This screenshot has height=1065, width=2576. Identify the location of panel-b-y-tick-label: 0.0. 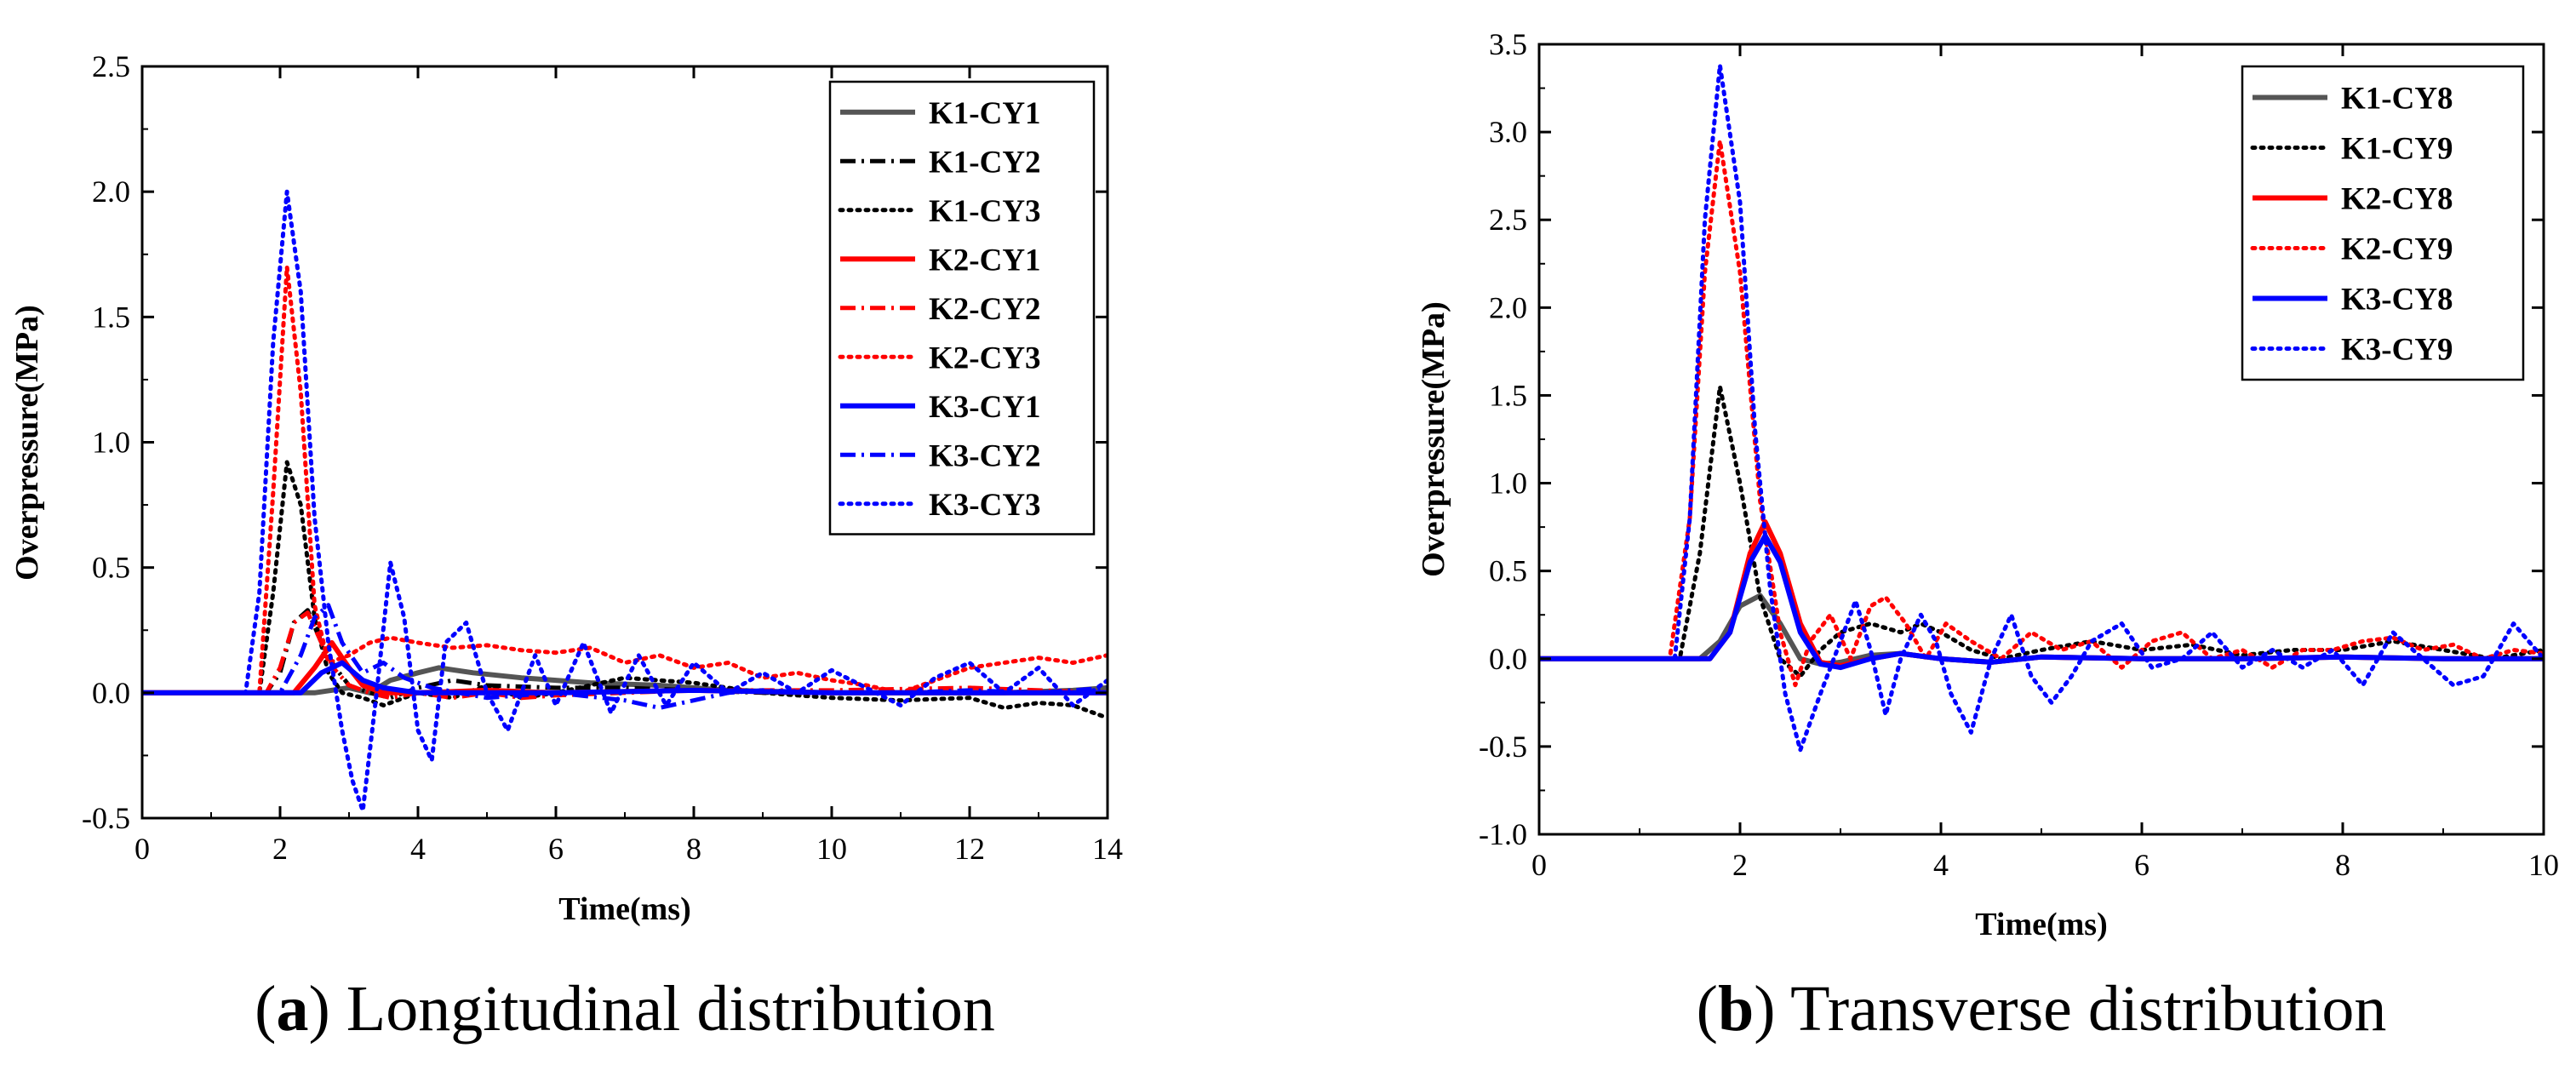
(1508, 659).